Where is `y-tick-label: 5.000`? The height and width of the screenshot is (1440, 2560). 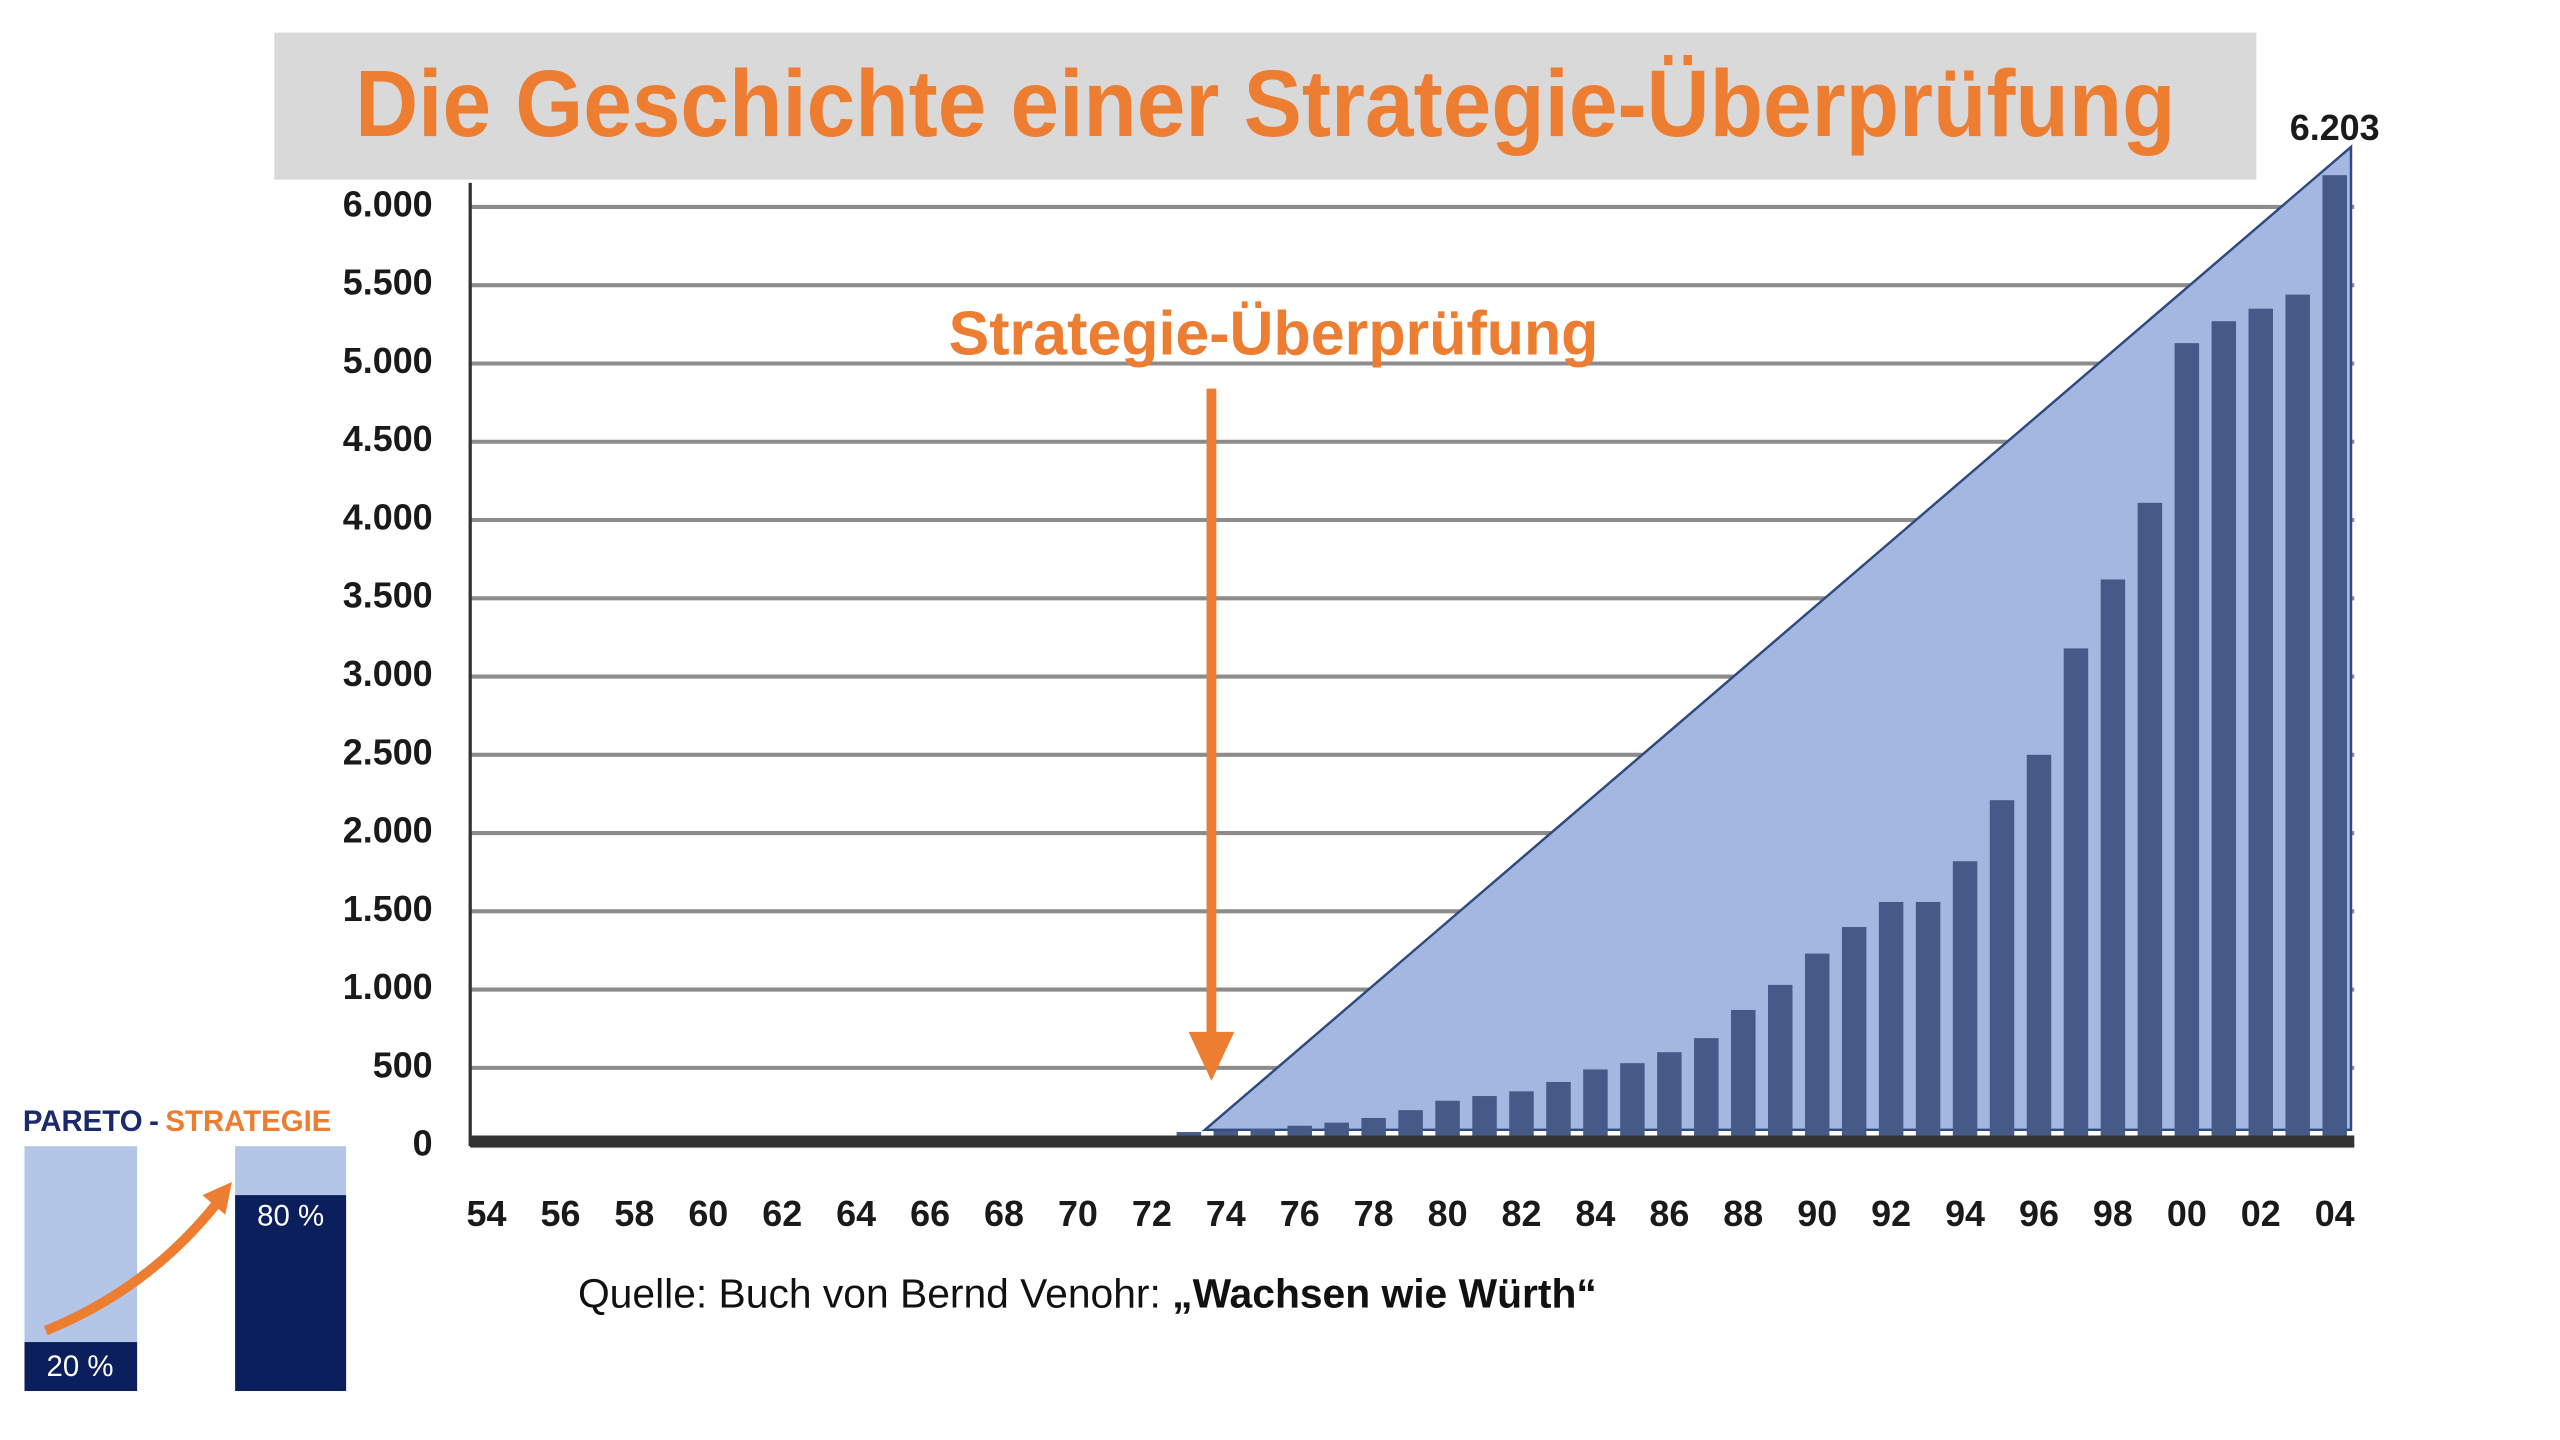 y-tick-label: 5.000 is located at coordinates (388, 360).